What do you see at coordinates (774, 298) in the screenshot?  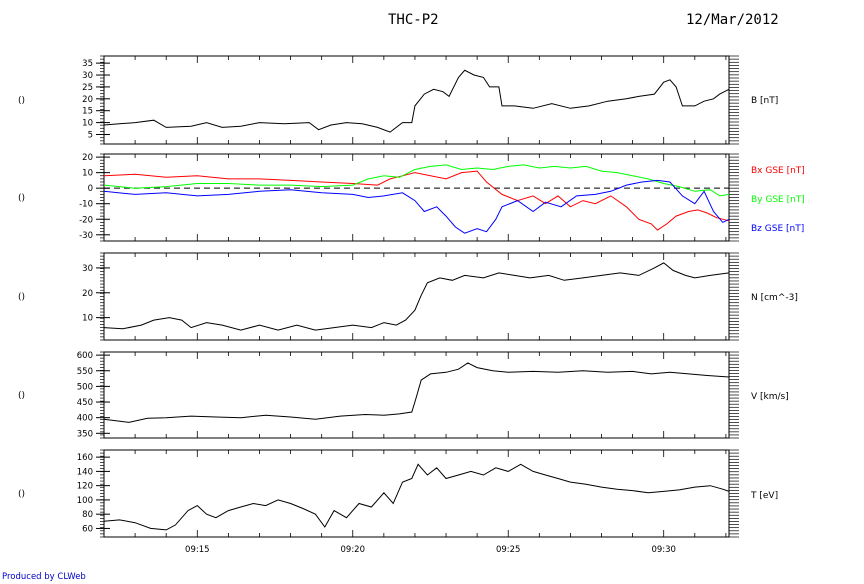 I see `series-label-n-0: N [cm^-3]` at bounding box center [774, 298].